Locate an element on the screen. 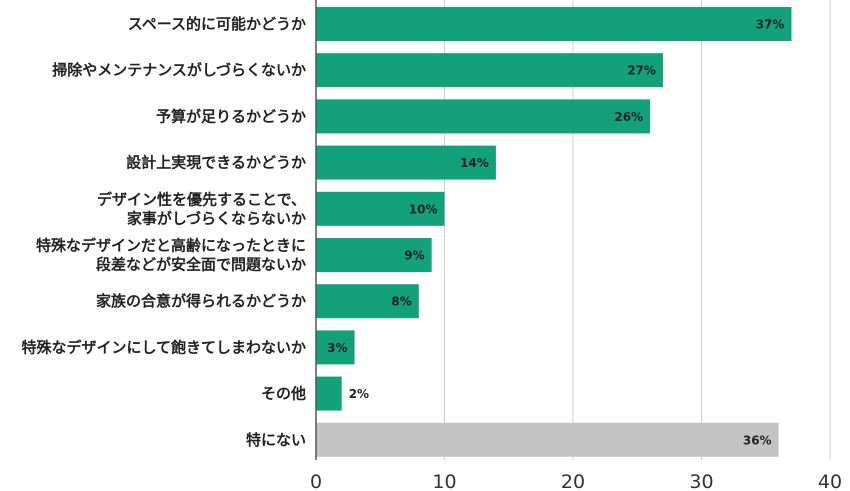 This screenshot has height=491, width=850. category-label: 特にない is located at coordinates (276, 440).